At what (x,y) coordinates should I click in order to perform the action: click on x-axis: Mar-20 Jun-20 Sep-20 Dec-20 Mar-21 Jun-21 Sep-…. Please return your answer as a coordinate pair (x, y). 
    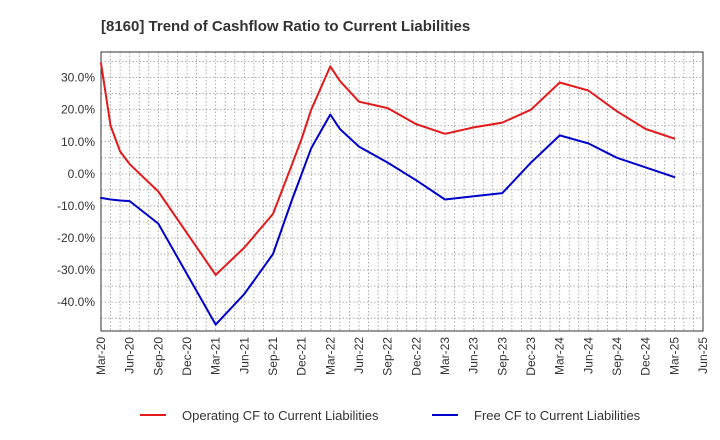
    Looking at the image, I should click on (402, 356).